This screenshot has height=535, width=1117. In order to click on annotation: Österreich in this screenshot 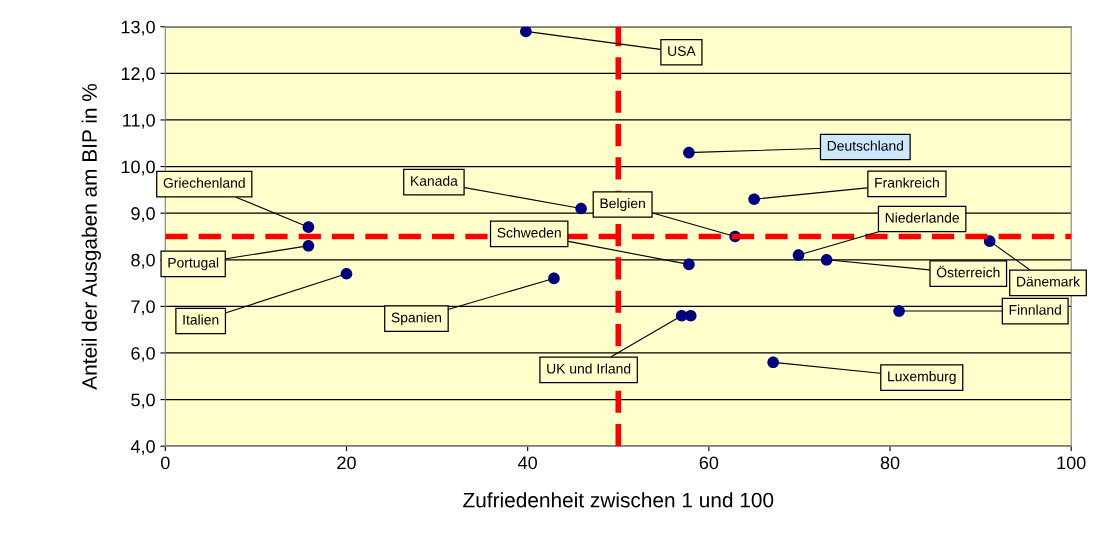, I will do `click(968, 271)`.